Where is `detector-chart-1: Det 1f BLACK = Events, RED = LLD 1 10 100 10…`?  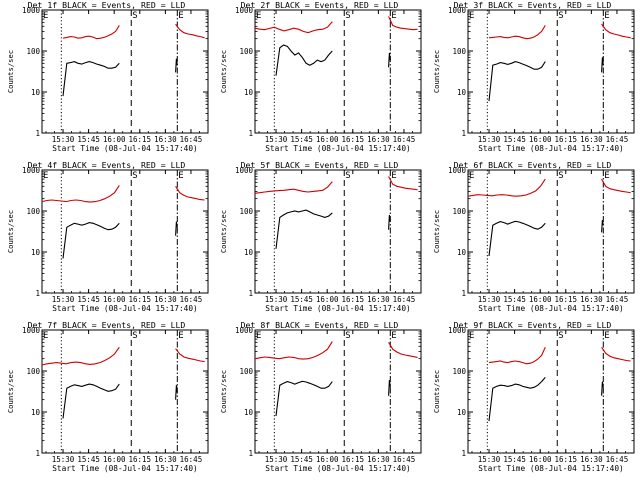 detector-chart-1: Det 1f BLACK = Events, RED = LLD 1 10 100 10… is located at coordinates (107, 76).